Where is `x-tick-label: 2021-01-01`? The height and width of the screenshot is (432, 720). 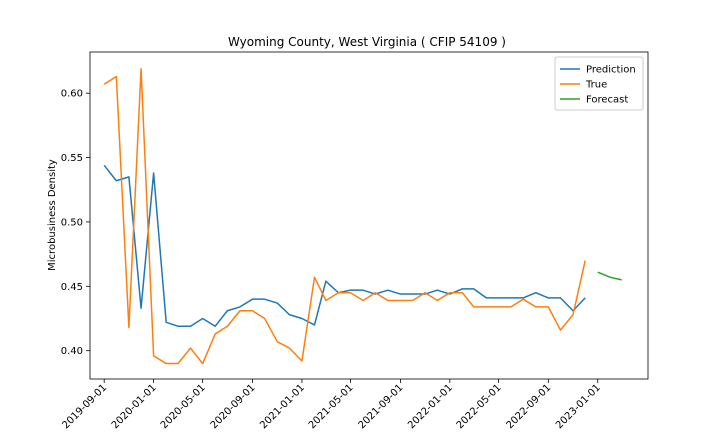 x-tick-label: 2021-01-01 is located at coordinates (282, 406).